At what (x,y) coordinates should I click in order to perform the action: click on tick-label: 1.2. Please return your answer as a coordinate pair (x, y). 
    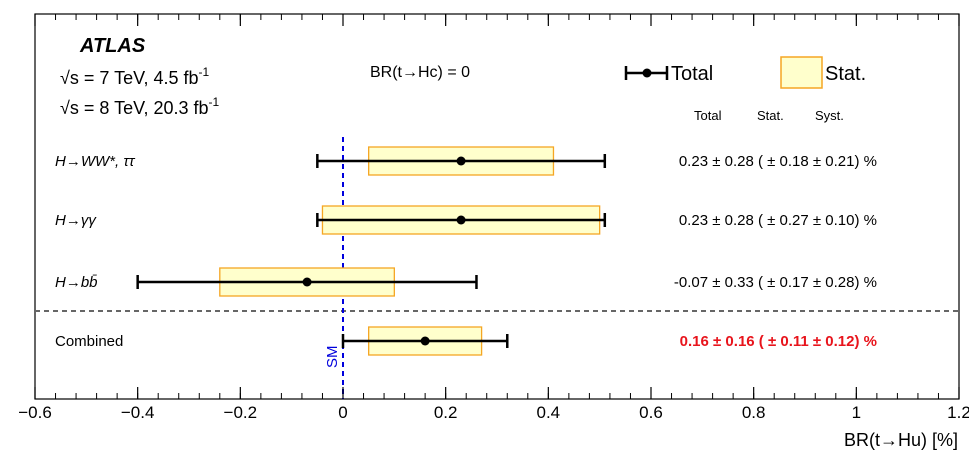
    Looking at the image, I should click on (958, 412).